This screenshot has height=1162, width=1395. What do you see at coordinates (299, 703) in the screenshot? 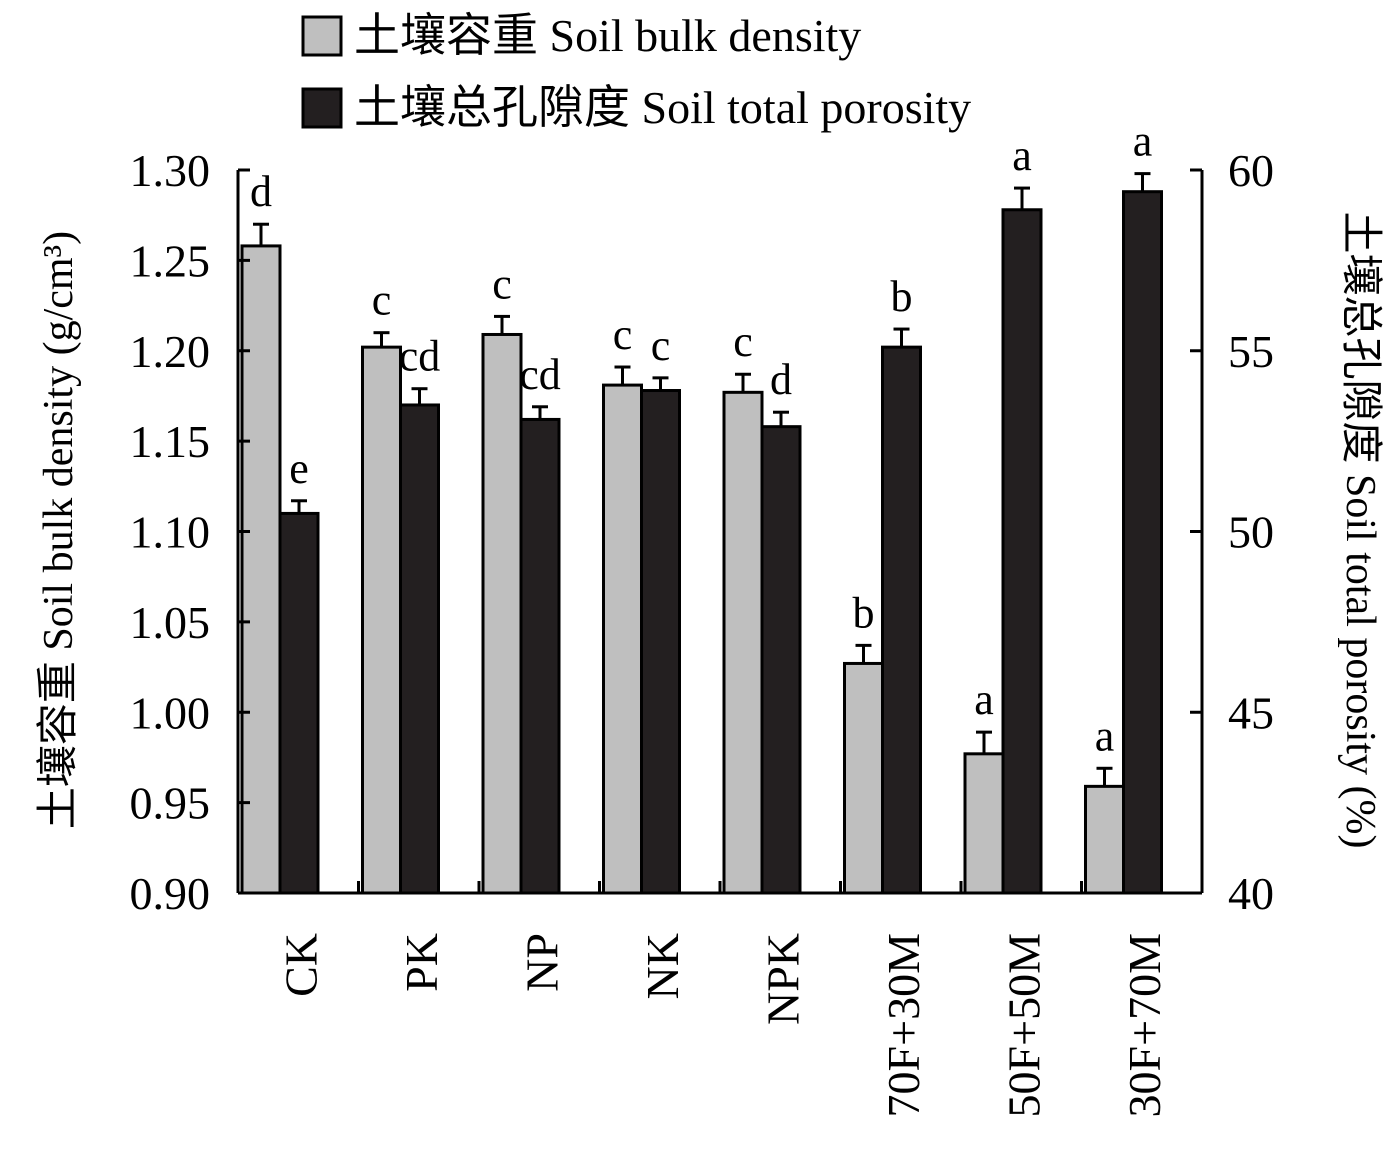
I see `bar-total-porosity-ck` at bounding box center [299, 703].